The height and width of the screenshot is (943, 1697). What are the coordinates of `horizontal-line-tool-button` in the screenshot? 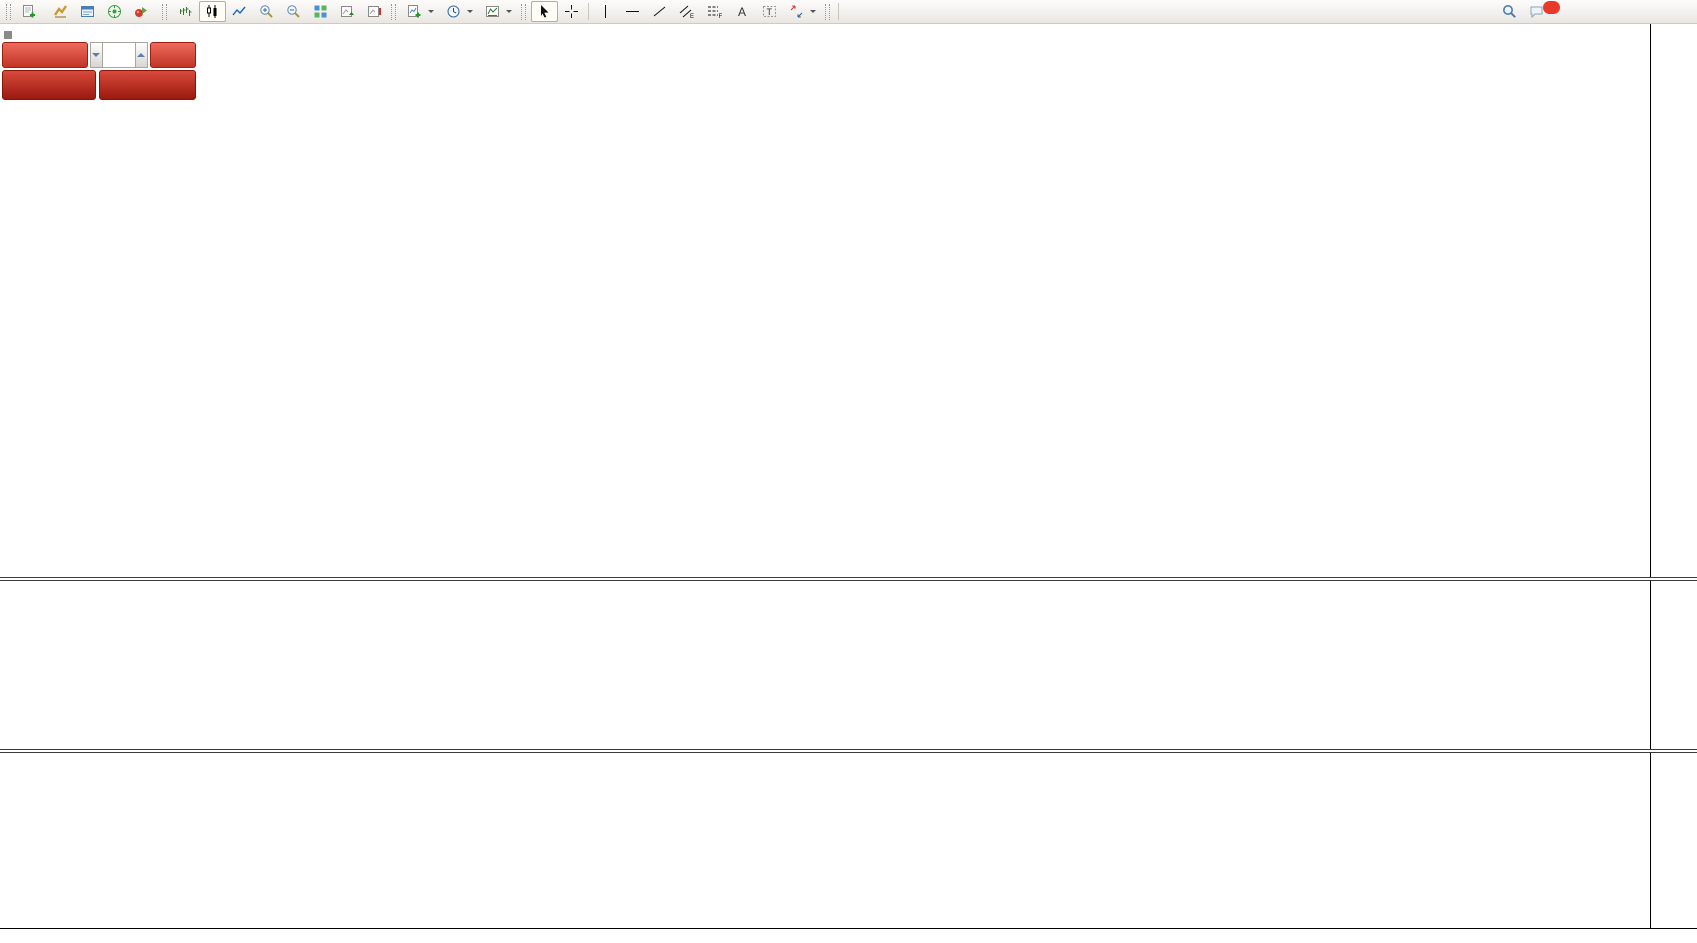 It's located at (632, 11).